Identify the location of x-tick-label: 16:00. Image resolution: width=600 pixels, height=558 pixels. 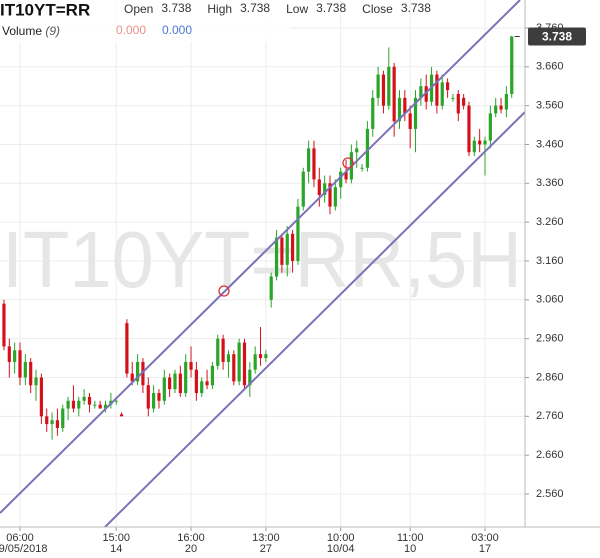
(191, 538).